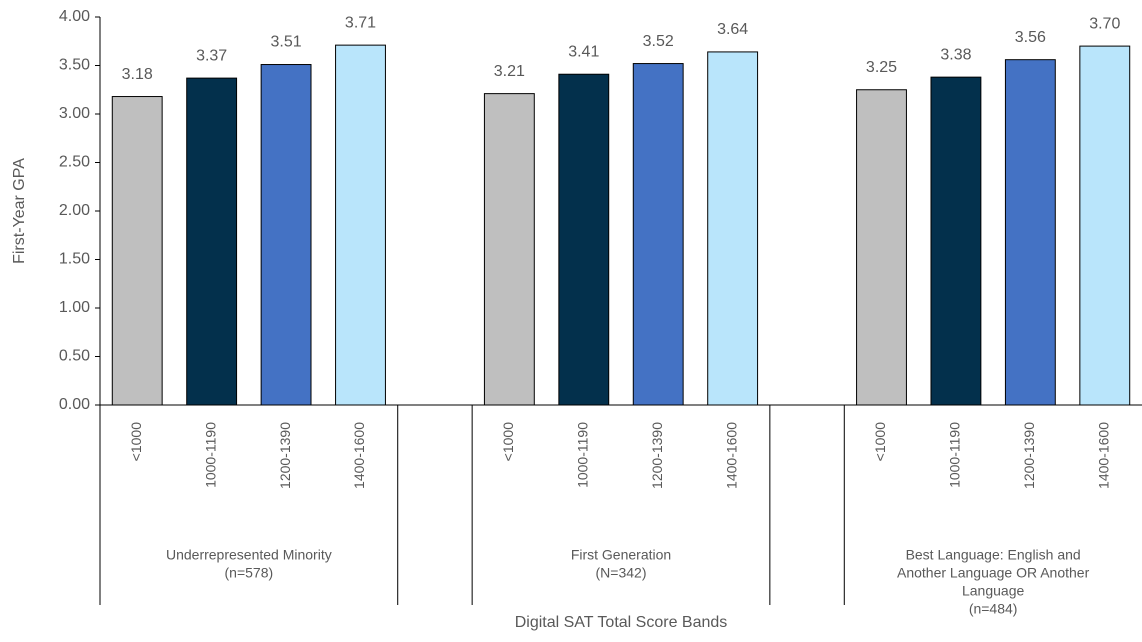 The image size is (1142, 642). What do you see at coordinates (249, 555) in the screenshot?
I see `group-label: Underrepresented Minority` at bounding box center [249, 555].